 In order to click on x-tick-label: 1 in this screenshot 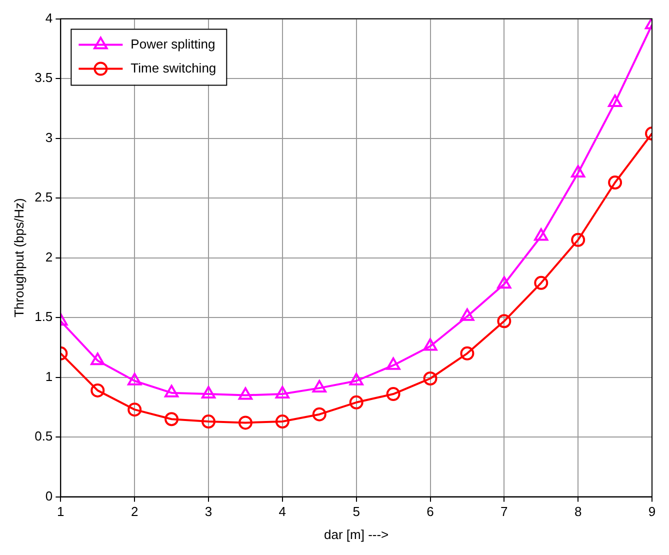, I will do `click(60, 512)`.